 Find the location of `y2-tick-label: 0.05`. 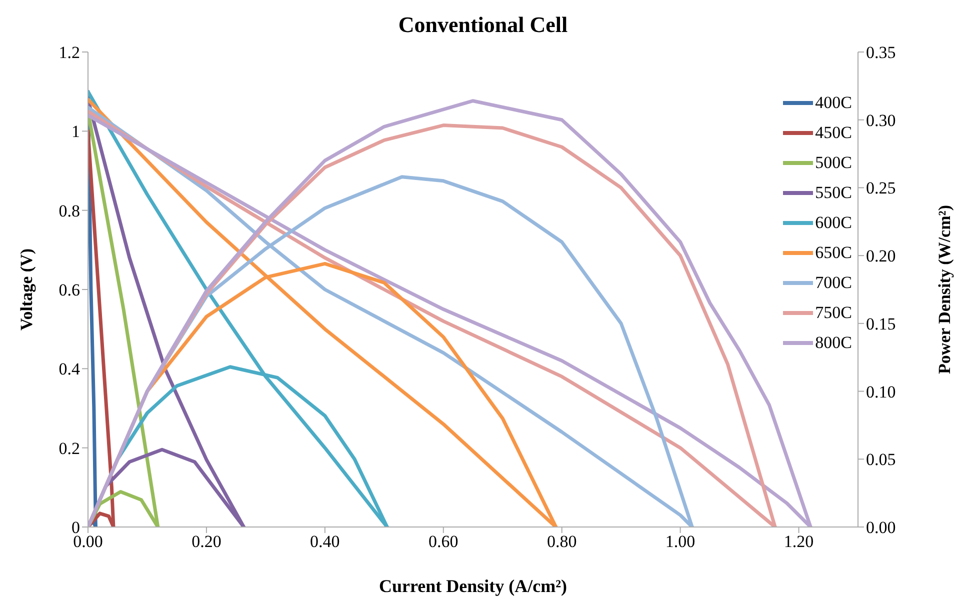

y2-tick-label: 0.05 is located at coordinates (881, 460).